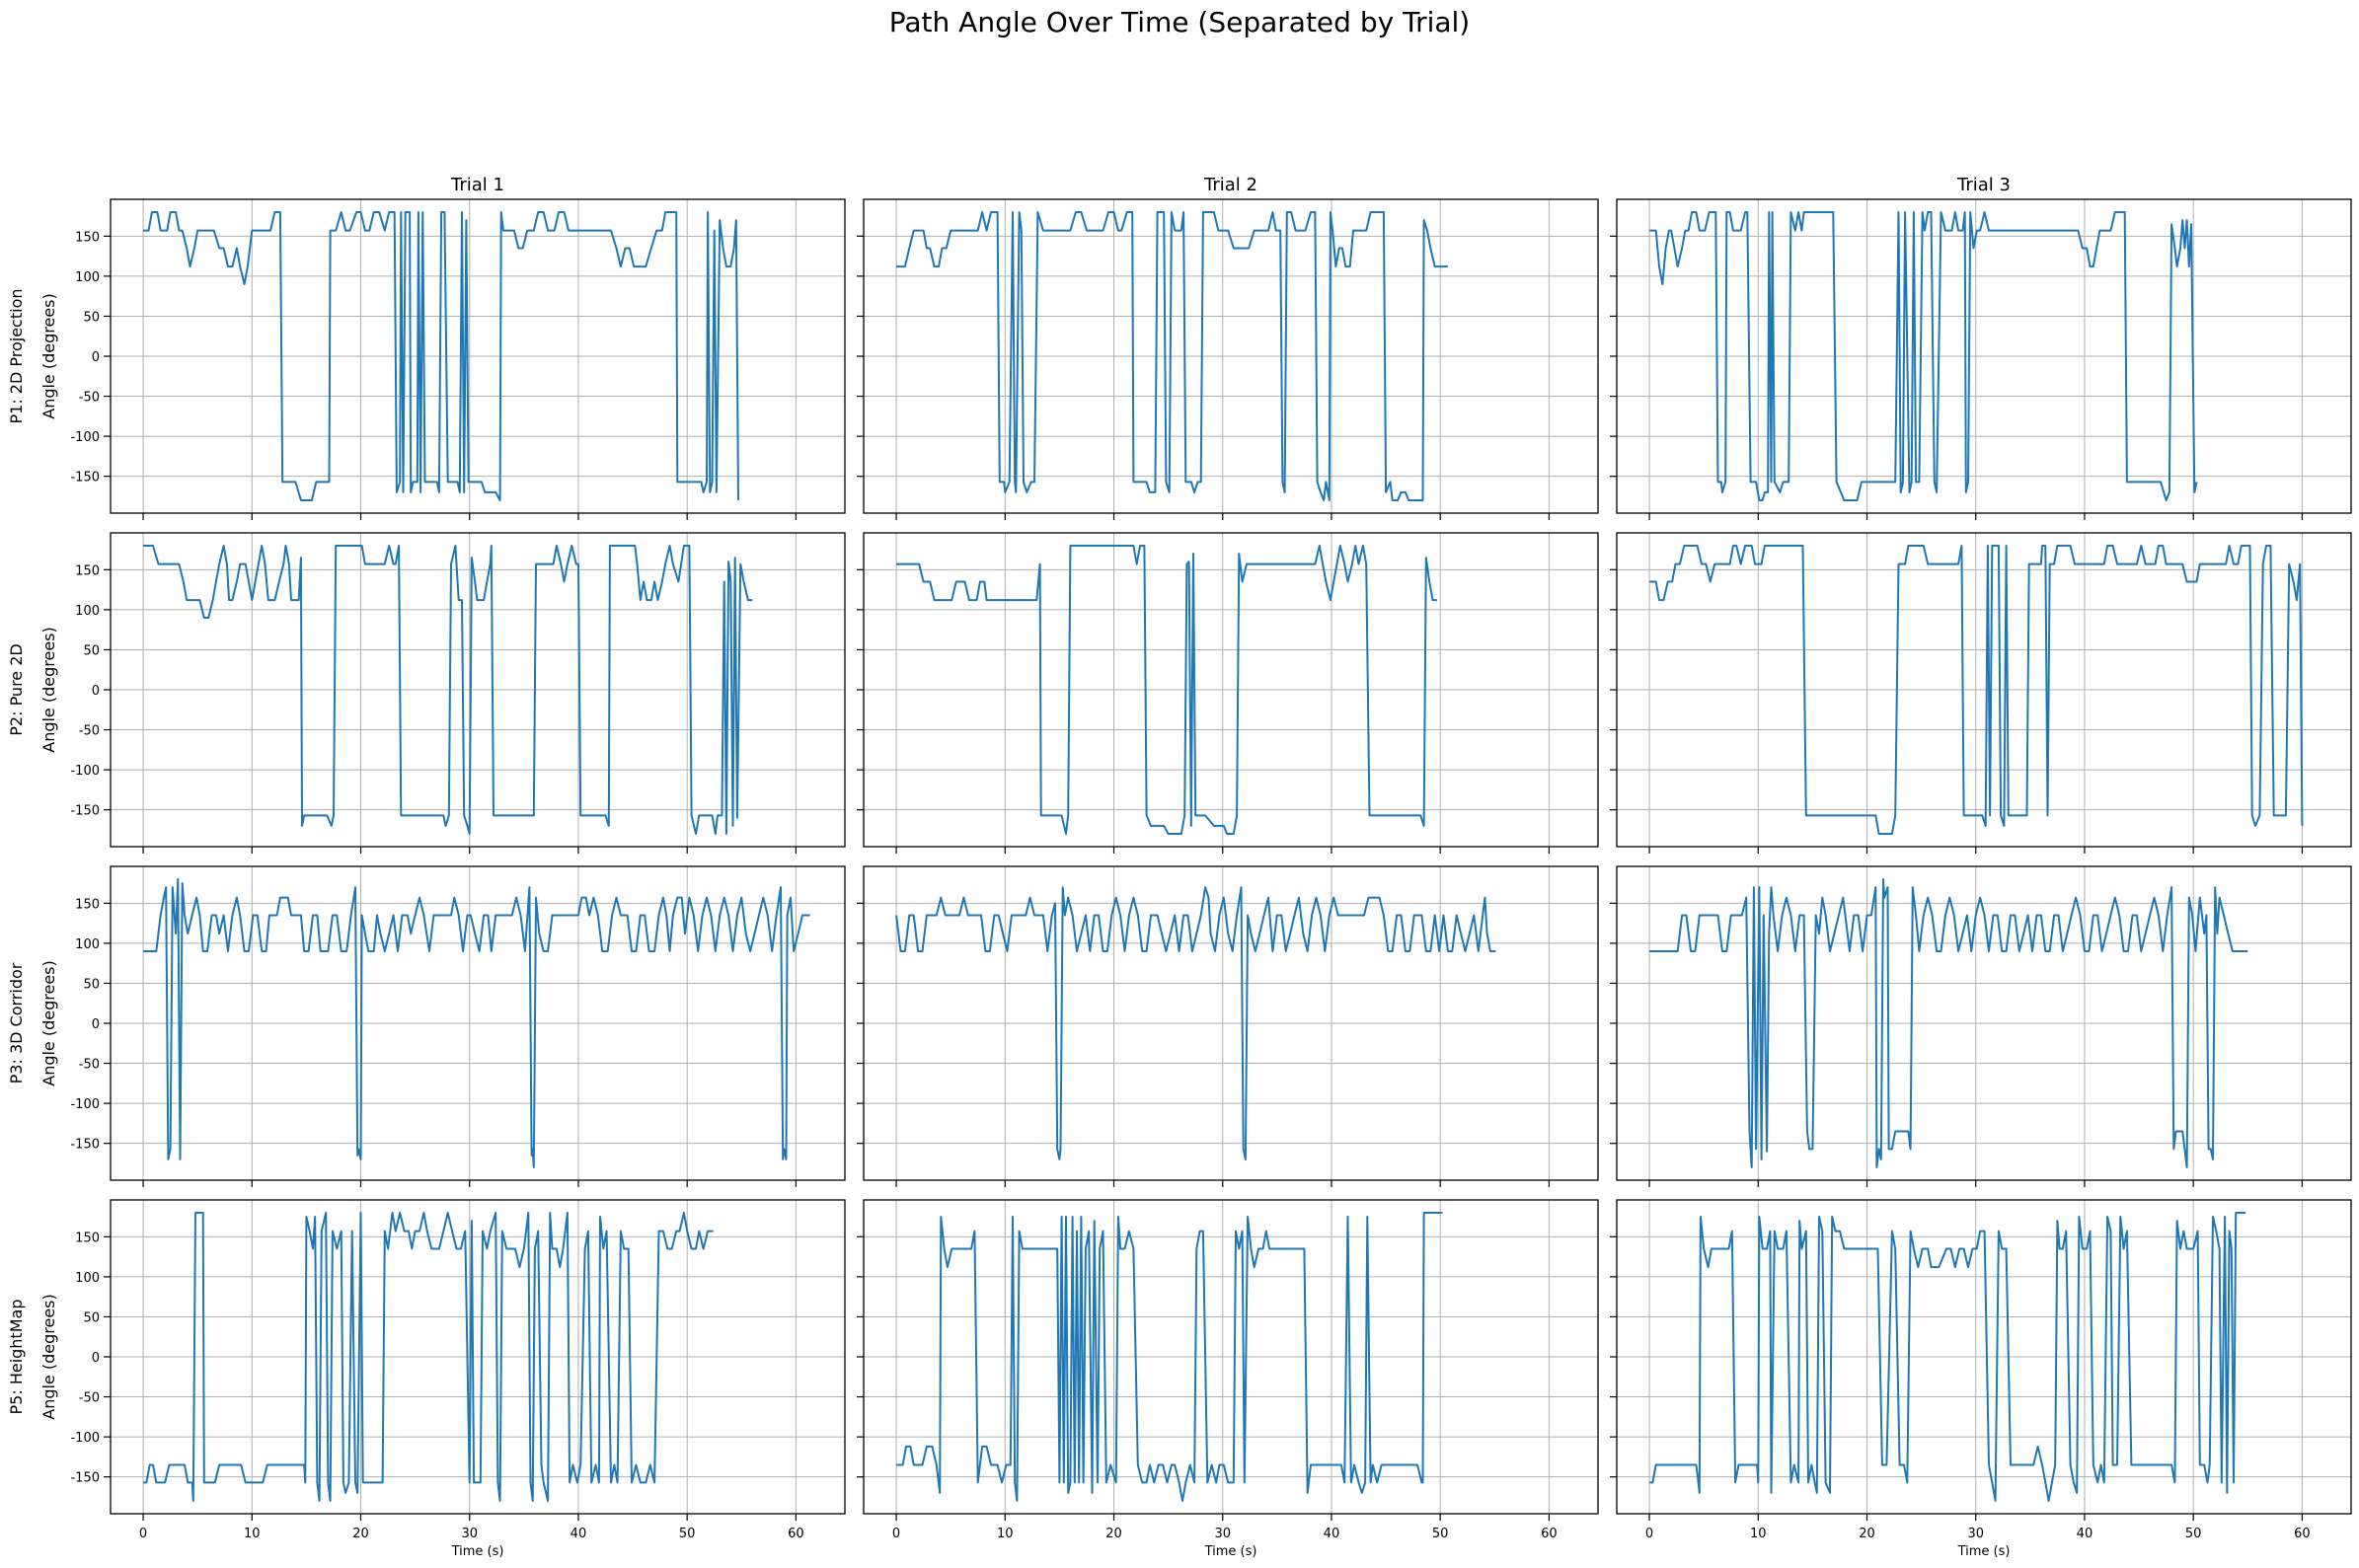 Image resolution: width=2359 pixels, height=1568 pixels. I want to click on row-label: P2: Pure 2D, so click(16, 689).